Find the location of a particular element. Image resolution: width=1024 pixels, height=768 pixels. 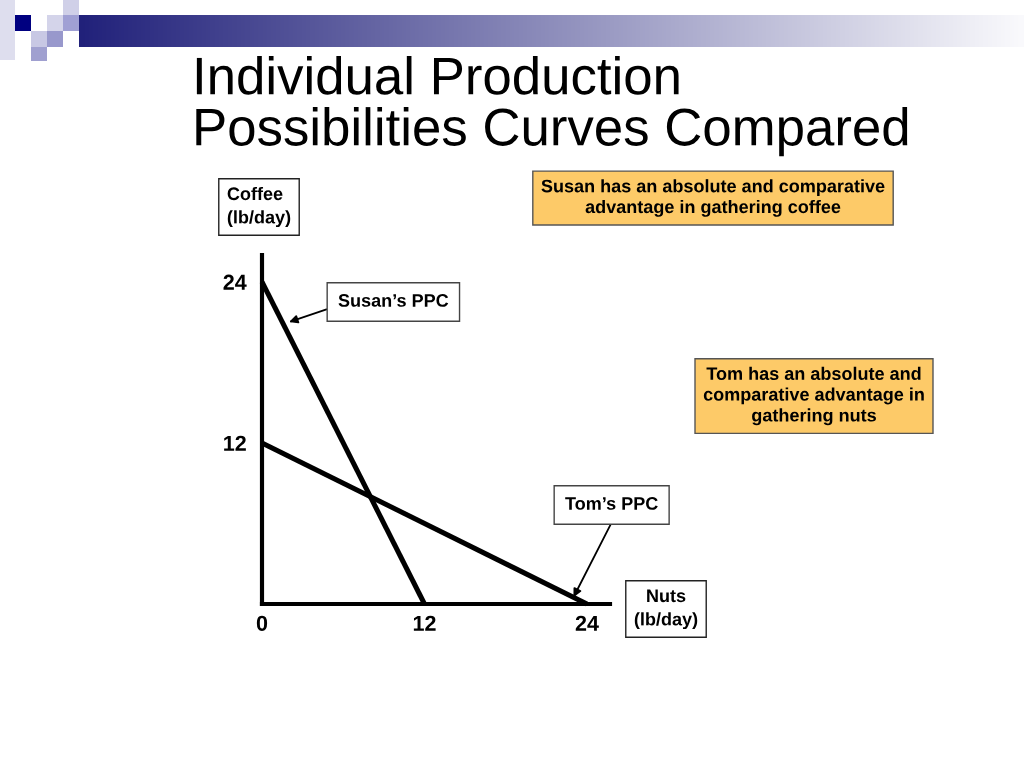

y-axis-title: Coffee (lb/day) is located at coordinates (259, 207).